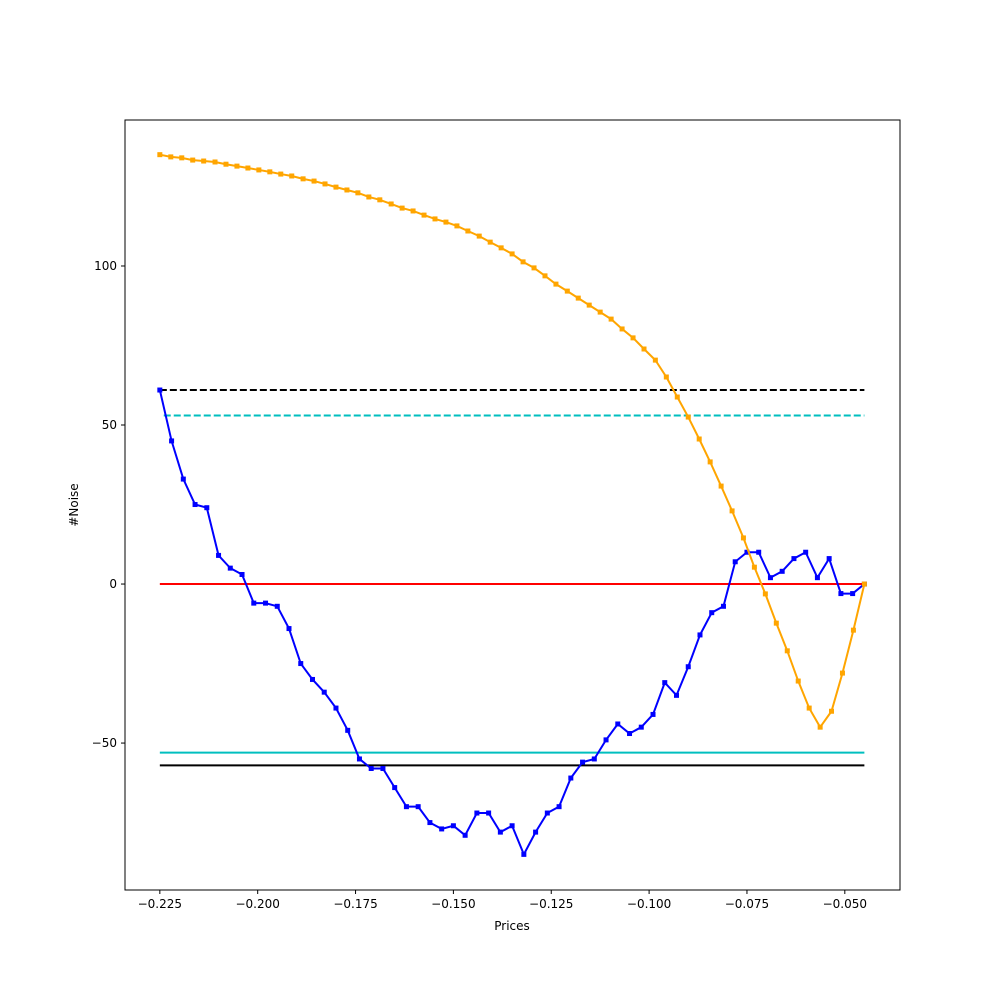 The height and width of the screenshot is (1004, 1000). Describe the element at coordinates (74, 504) in the screenshot. I see `y-axis-label: #Noise` at that location.